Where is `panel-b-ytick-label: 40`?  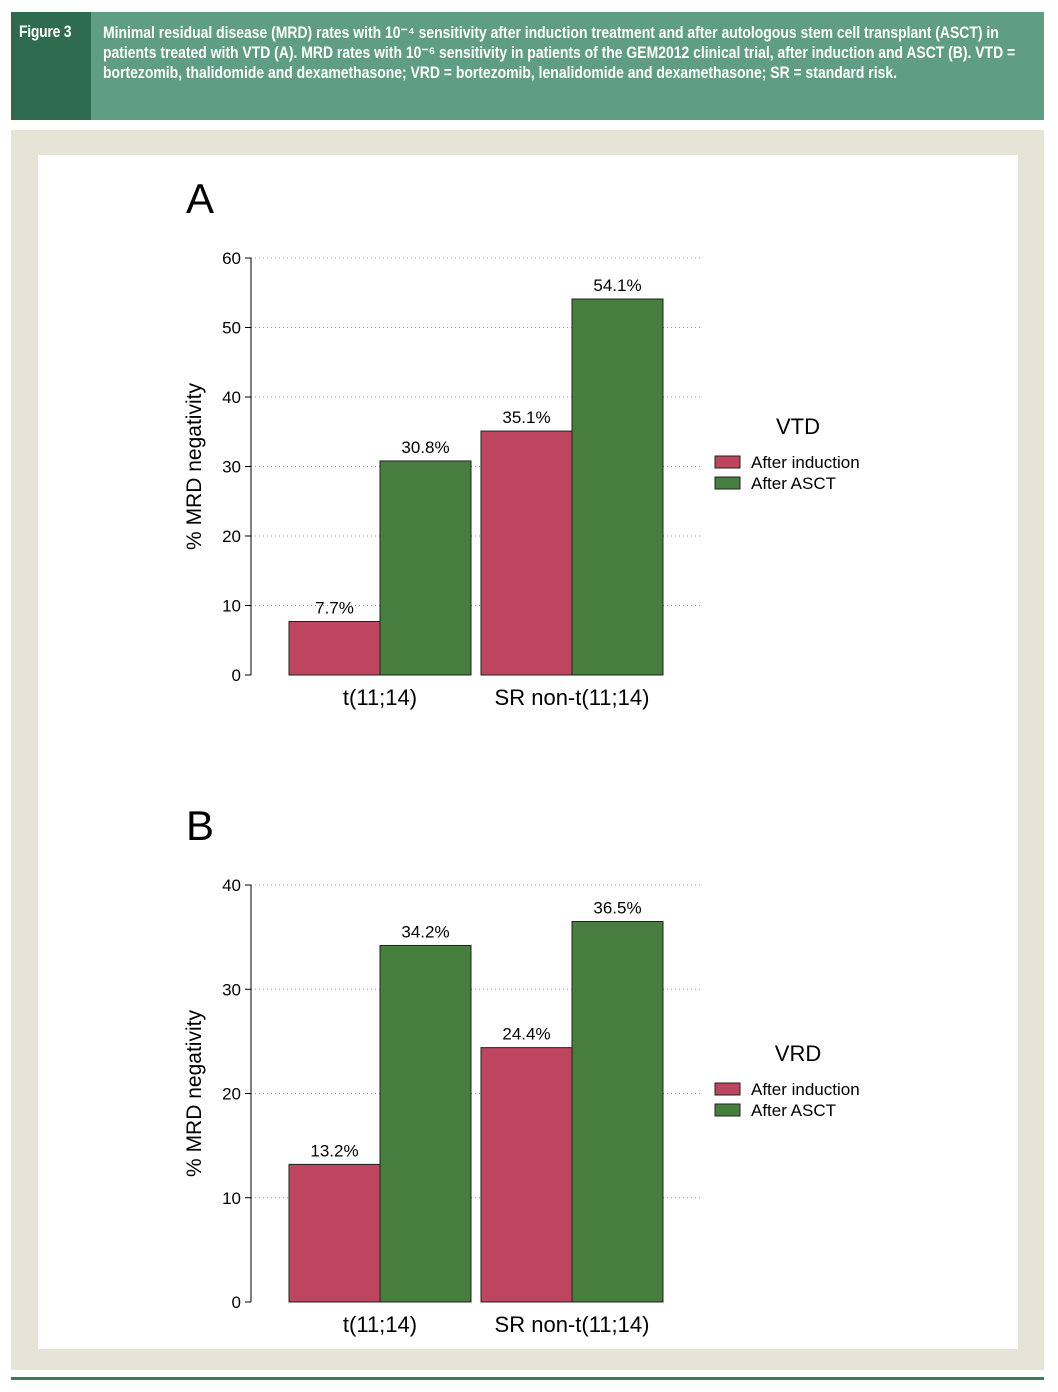
panel-b-ytick-label: 40 is located at coordinates (231, 885).